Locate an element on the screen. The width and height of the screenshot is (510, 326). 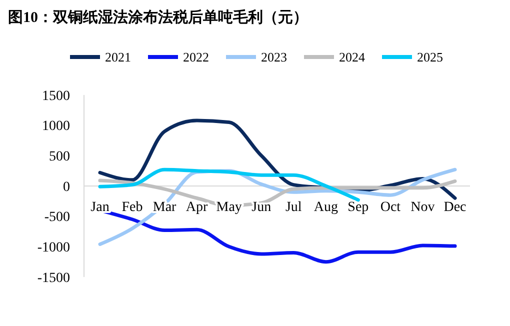
x-tick-label: Mar is located at coordinates (164, 207).